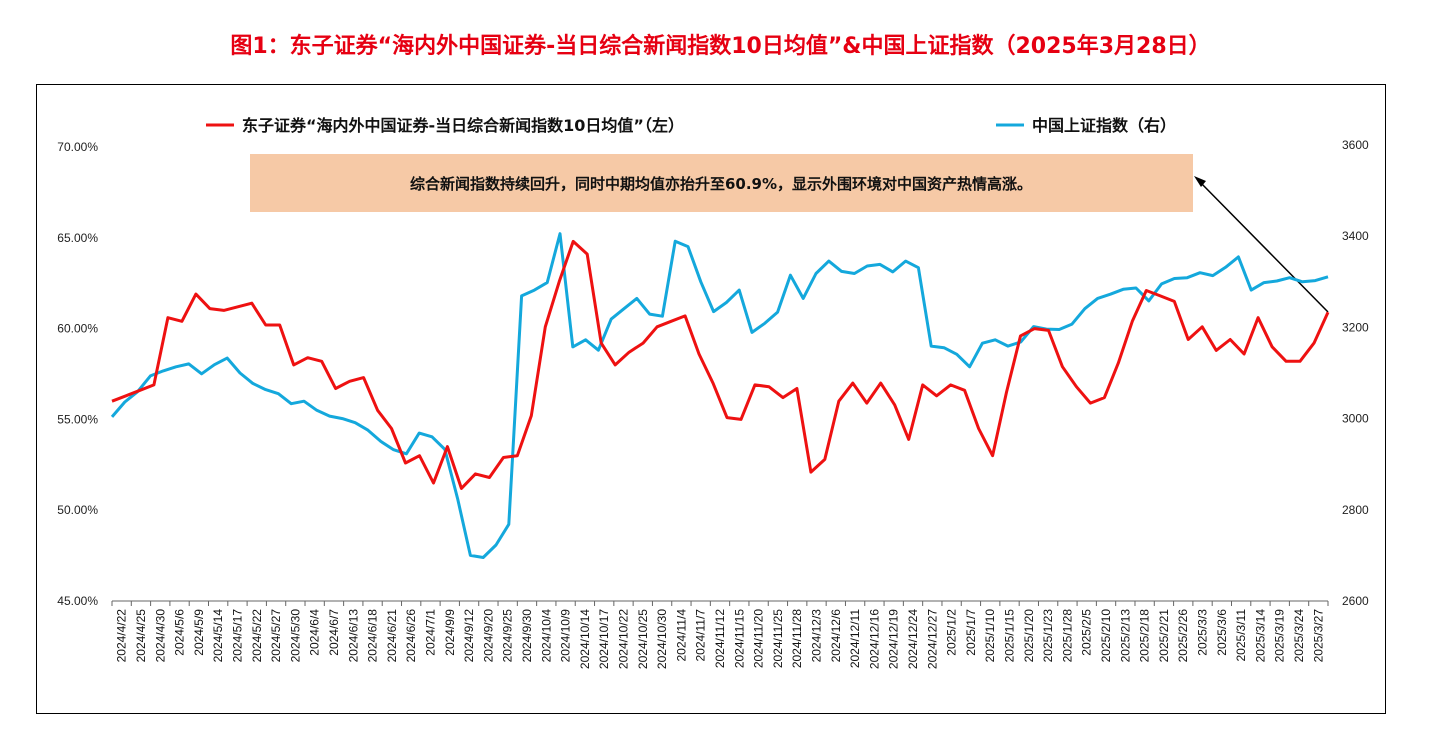 This screenshot has height=730, width=1441. I want to click on x-tick-label: 2024/11/25, so click(778, 638).